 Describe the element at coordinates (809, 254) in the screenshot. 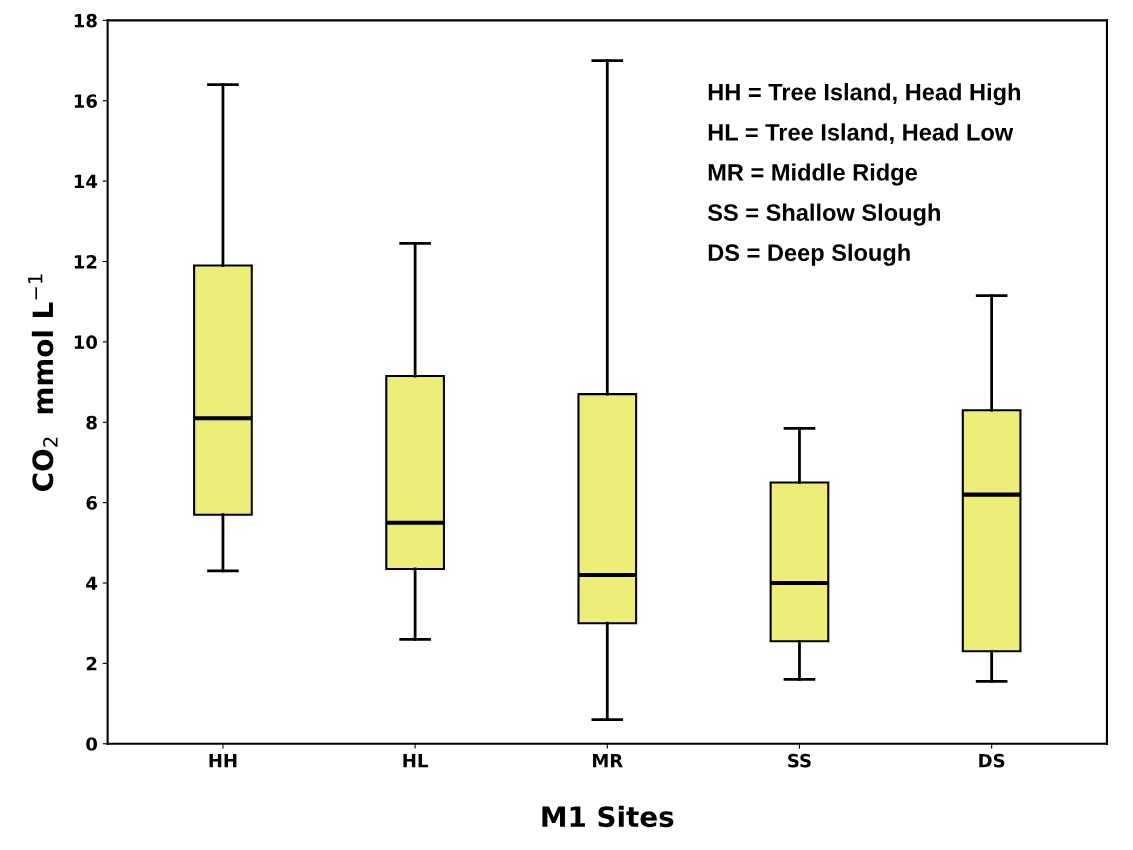

I see `annotation: DS = Deep Slough` at that location.